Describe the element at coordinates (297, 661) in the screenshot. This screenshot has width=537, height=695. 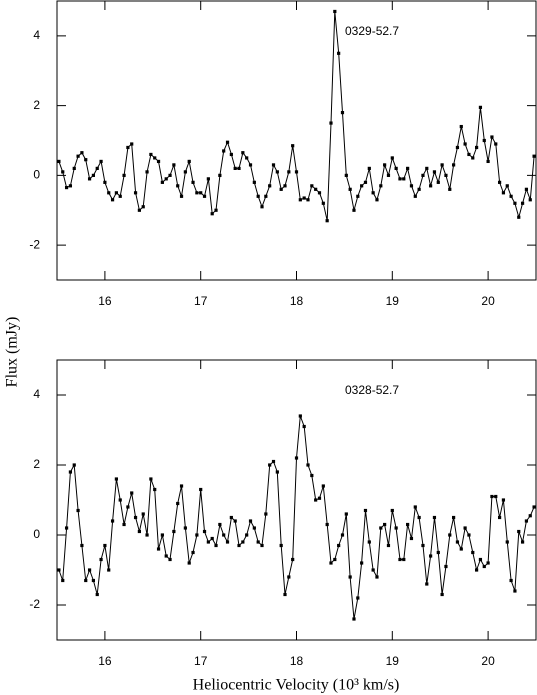
I see `x-tick-label: 18` at that location.